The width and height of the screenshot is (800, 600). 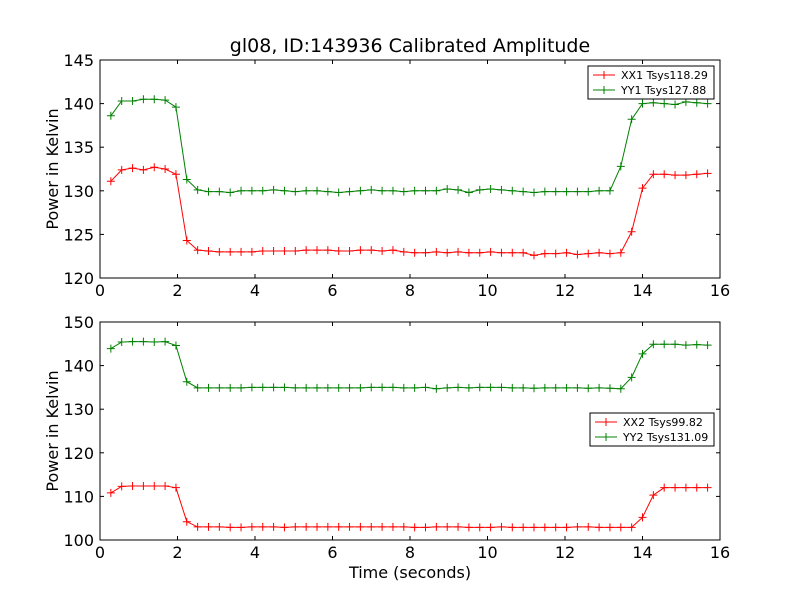 What do you see at coordinates (663, 422) in the screenshot?
I see `legend-label-xx2: XX2 Tsys99.82` at bounding box center [663, 422].